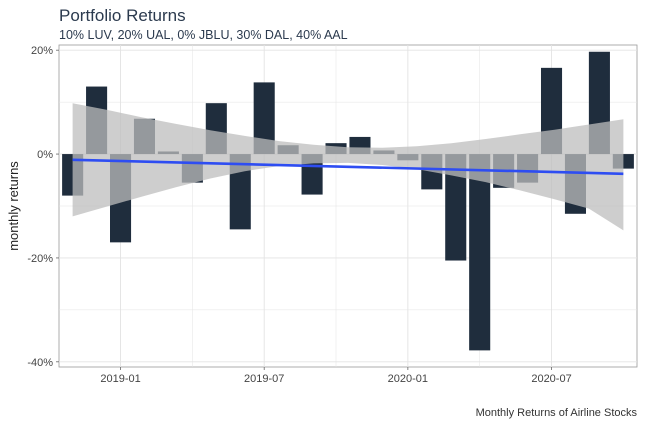  I want to click on chart-title: Portfolio Returns, so click(122, 15).